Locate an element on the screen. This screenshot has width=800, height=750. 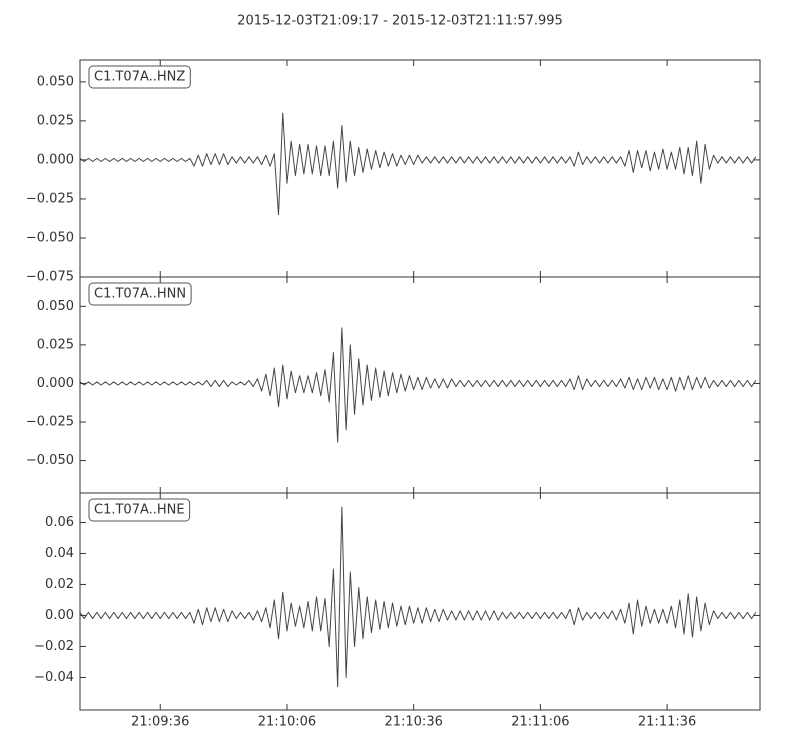
y-tick-label: 0.00 is located at coordinates (59, 615).